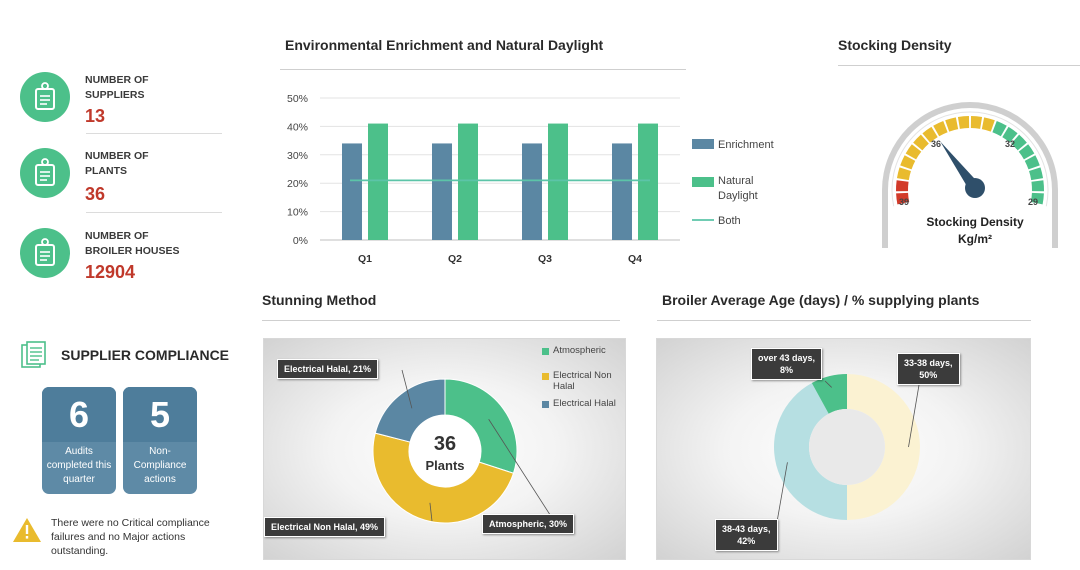  Describe the element at coordinates (297, 127) in the screenshot. I see `y-tick-label: 40%` at that location.